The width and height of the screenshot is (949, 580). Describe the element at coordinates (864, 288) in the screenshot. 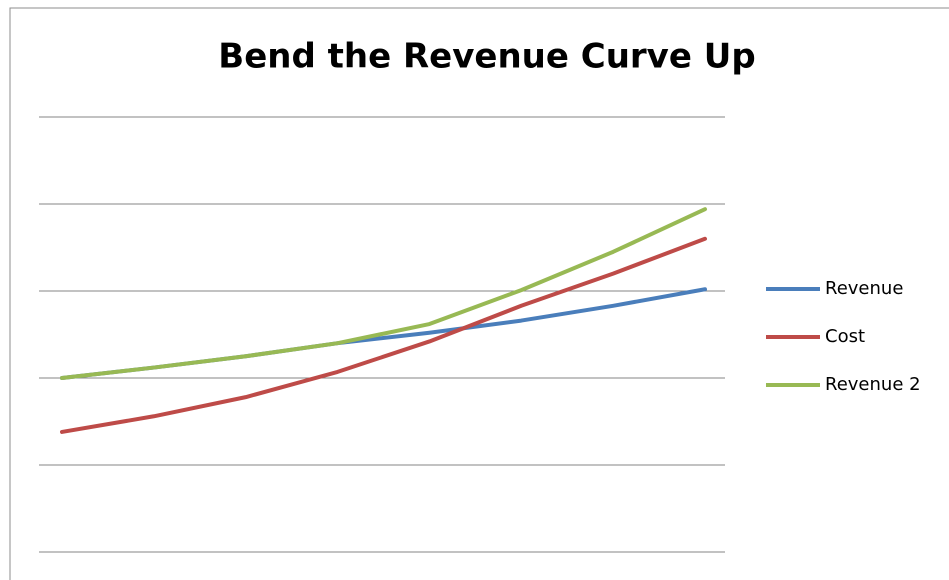

I see `legend-label: Revenue` at that location.